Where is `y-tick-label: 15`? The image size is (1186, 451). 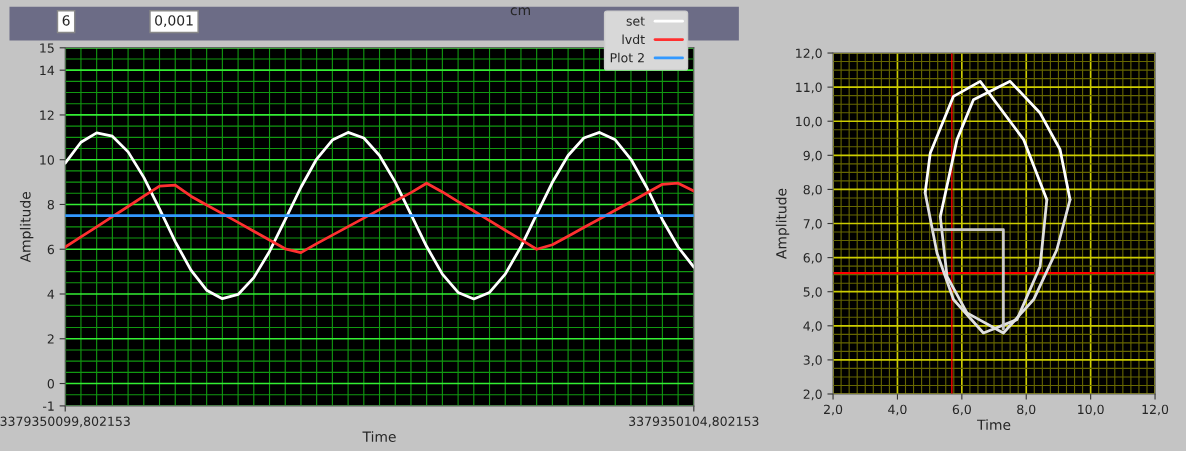
y-tick-label: 15 is located at coordinates (47, 48).